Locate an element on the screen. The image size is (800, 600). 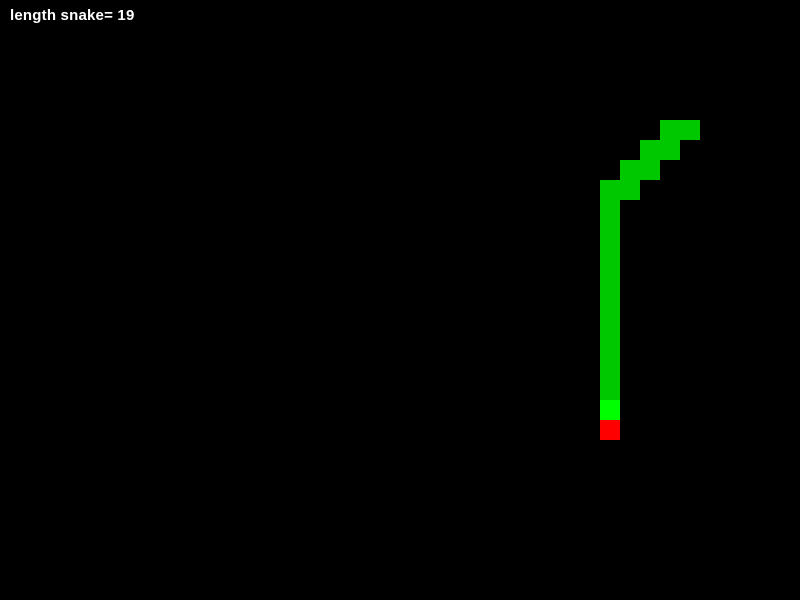
snake-length-label: length snake= 19 is located at coordinates (72, 15).